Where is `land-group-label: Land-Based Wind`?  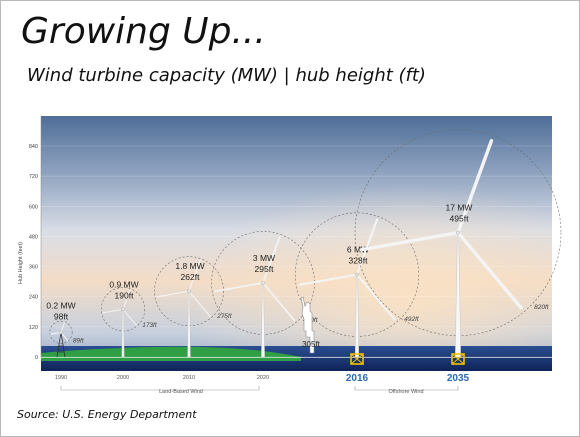 land-group-label: Land-Based Wind is located at coordinates (181, 392).